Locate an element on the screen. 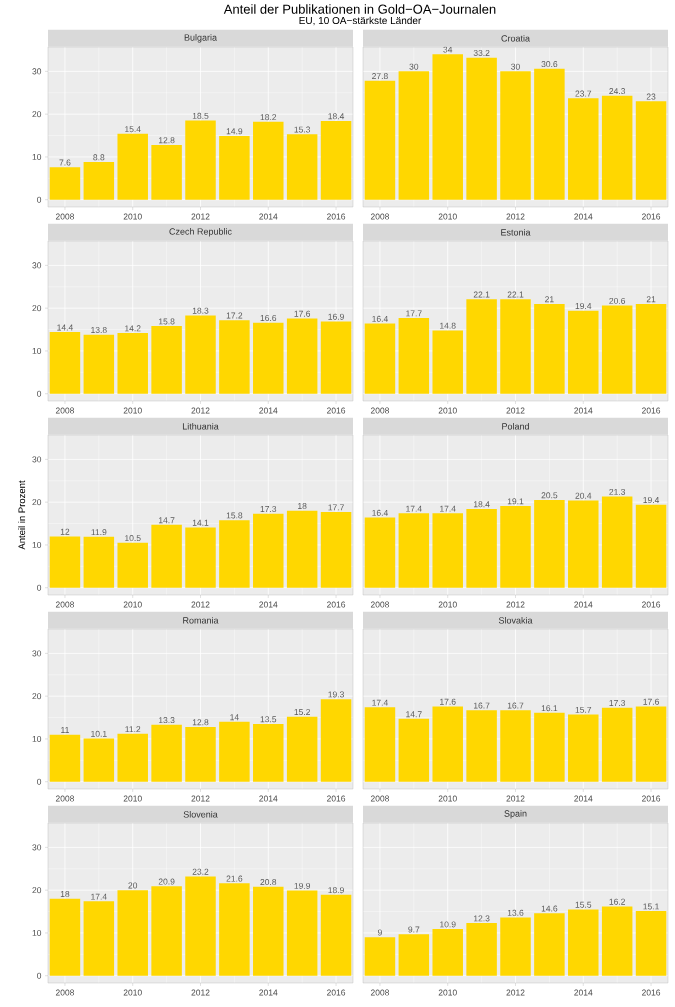 The image size is (675, 1007). data-label: 17.7 is located at coordinates (414, 313).